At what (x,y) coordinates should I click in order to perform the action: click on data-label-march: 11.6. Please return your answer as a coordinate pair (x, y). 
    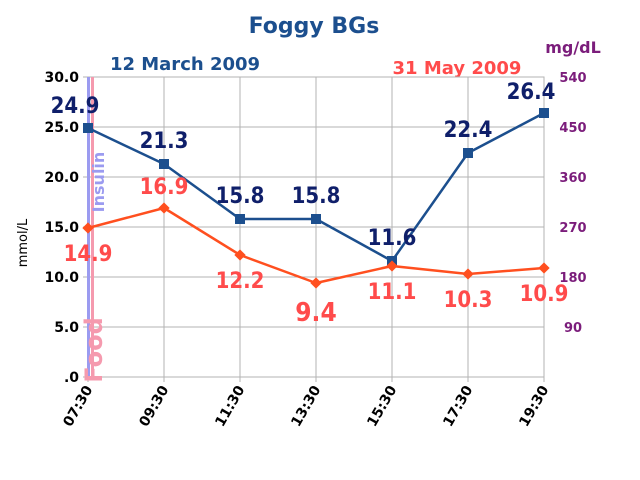
    Looking at the image, I should click on (392, 238).